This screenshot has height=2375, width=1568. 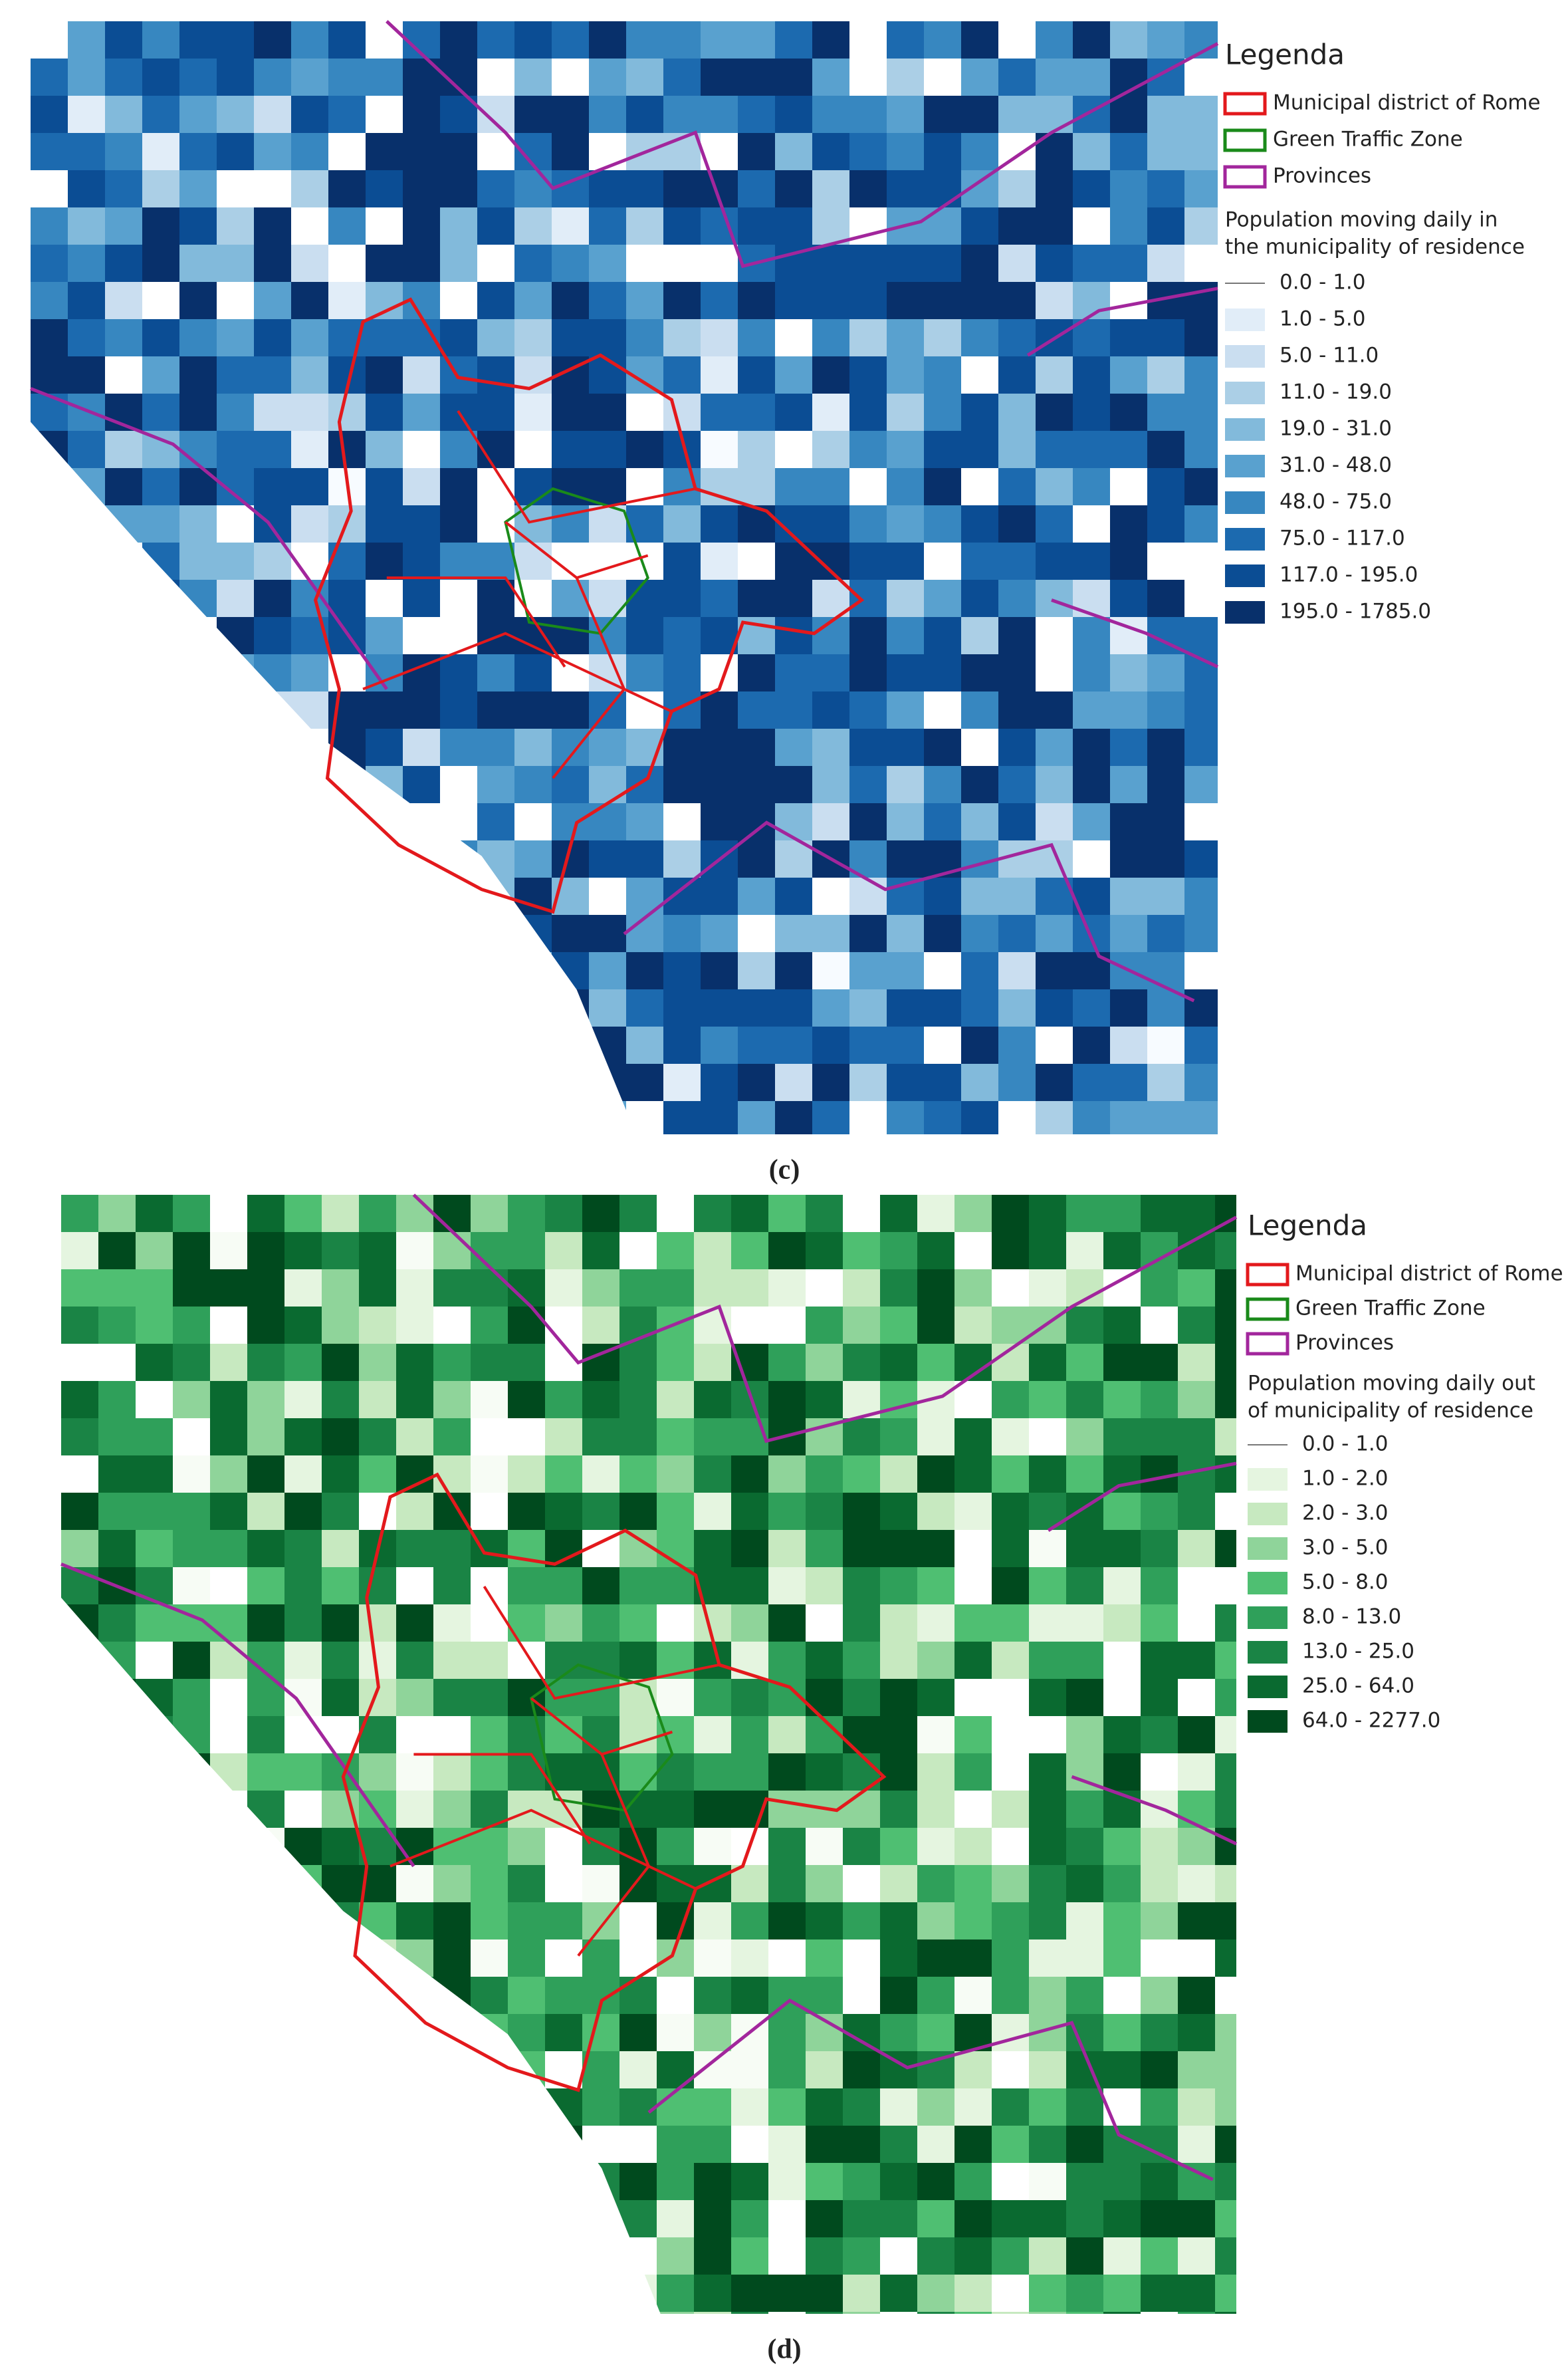 I want to click on legend-label: 195.0 - 1785.0, so click(x=1355, y=612).